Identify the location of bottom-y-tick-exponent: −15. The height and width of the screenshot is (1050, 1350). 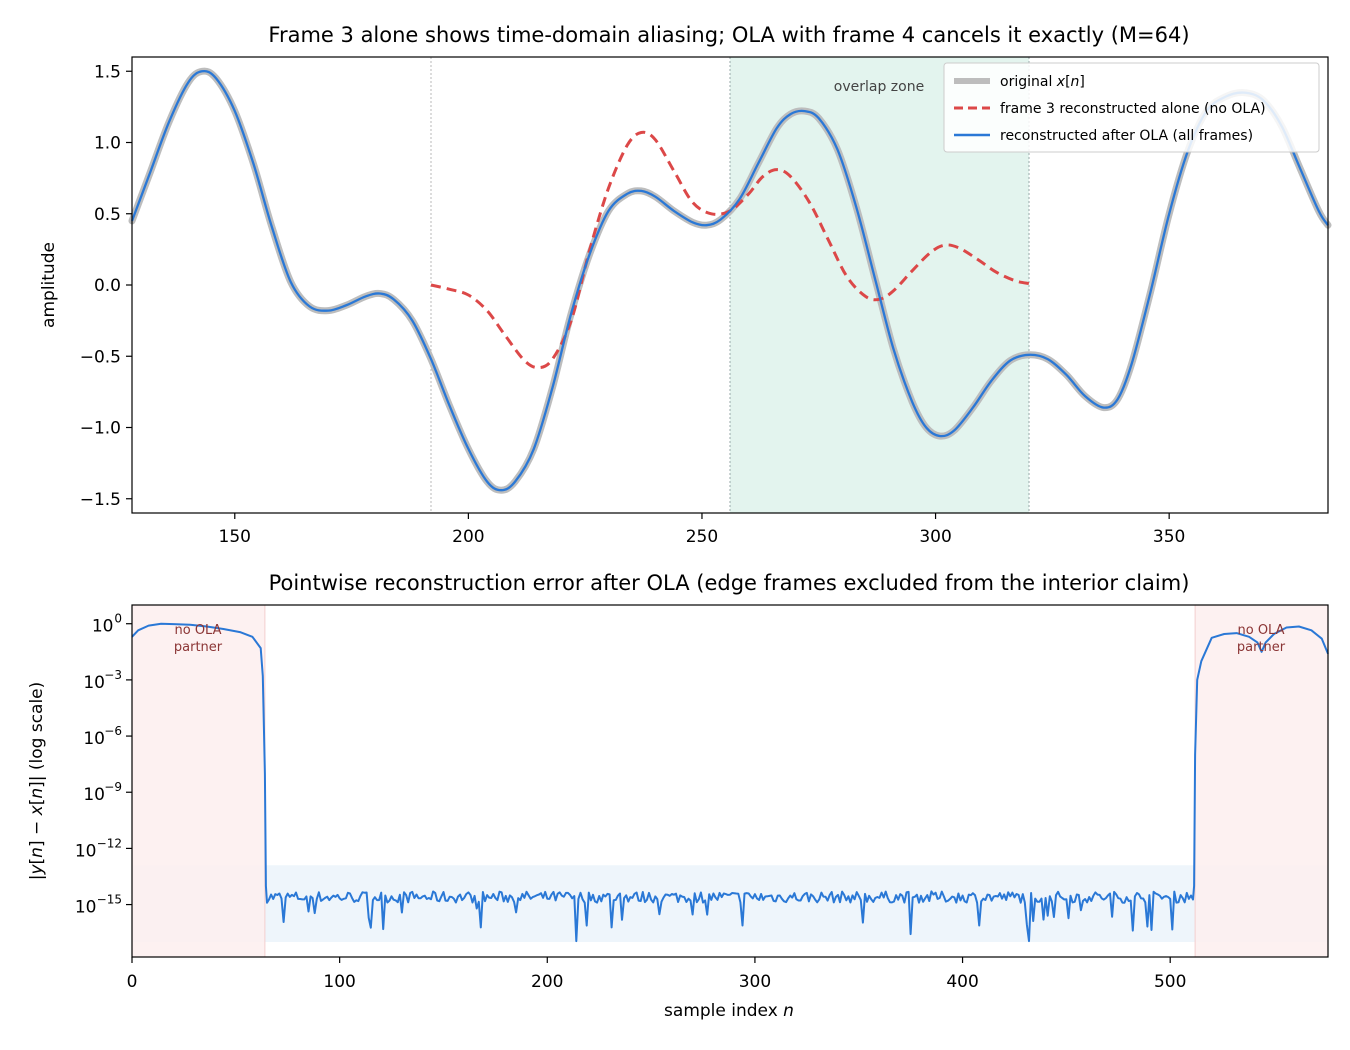
(109, 900).